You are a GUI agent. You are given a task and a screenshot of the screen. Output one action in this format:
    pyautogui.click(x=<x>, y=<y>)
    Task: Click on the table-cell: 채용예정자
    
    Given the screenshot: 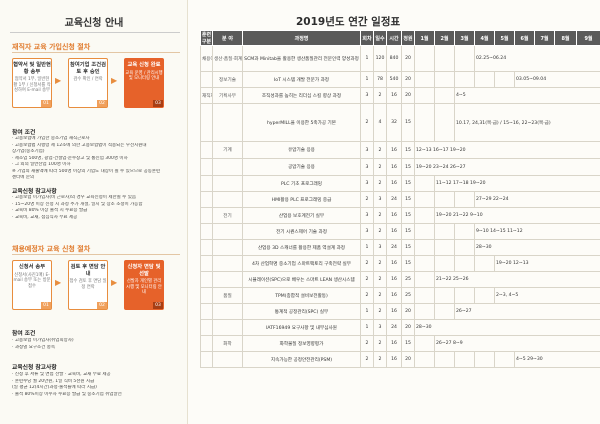 What is the action you would take?
    pyautogui.click(x=206, y=58)
    